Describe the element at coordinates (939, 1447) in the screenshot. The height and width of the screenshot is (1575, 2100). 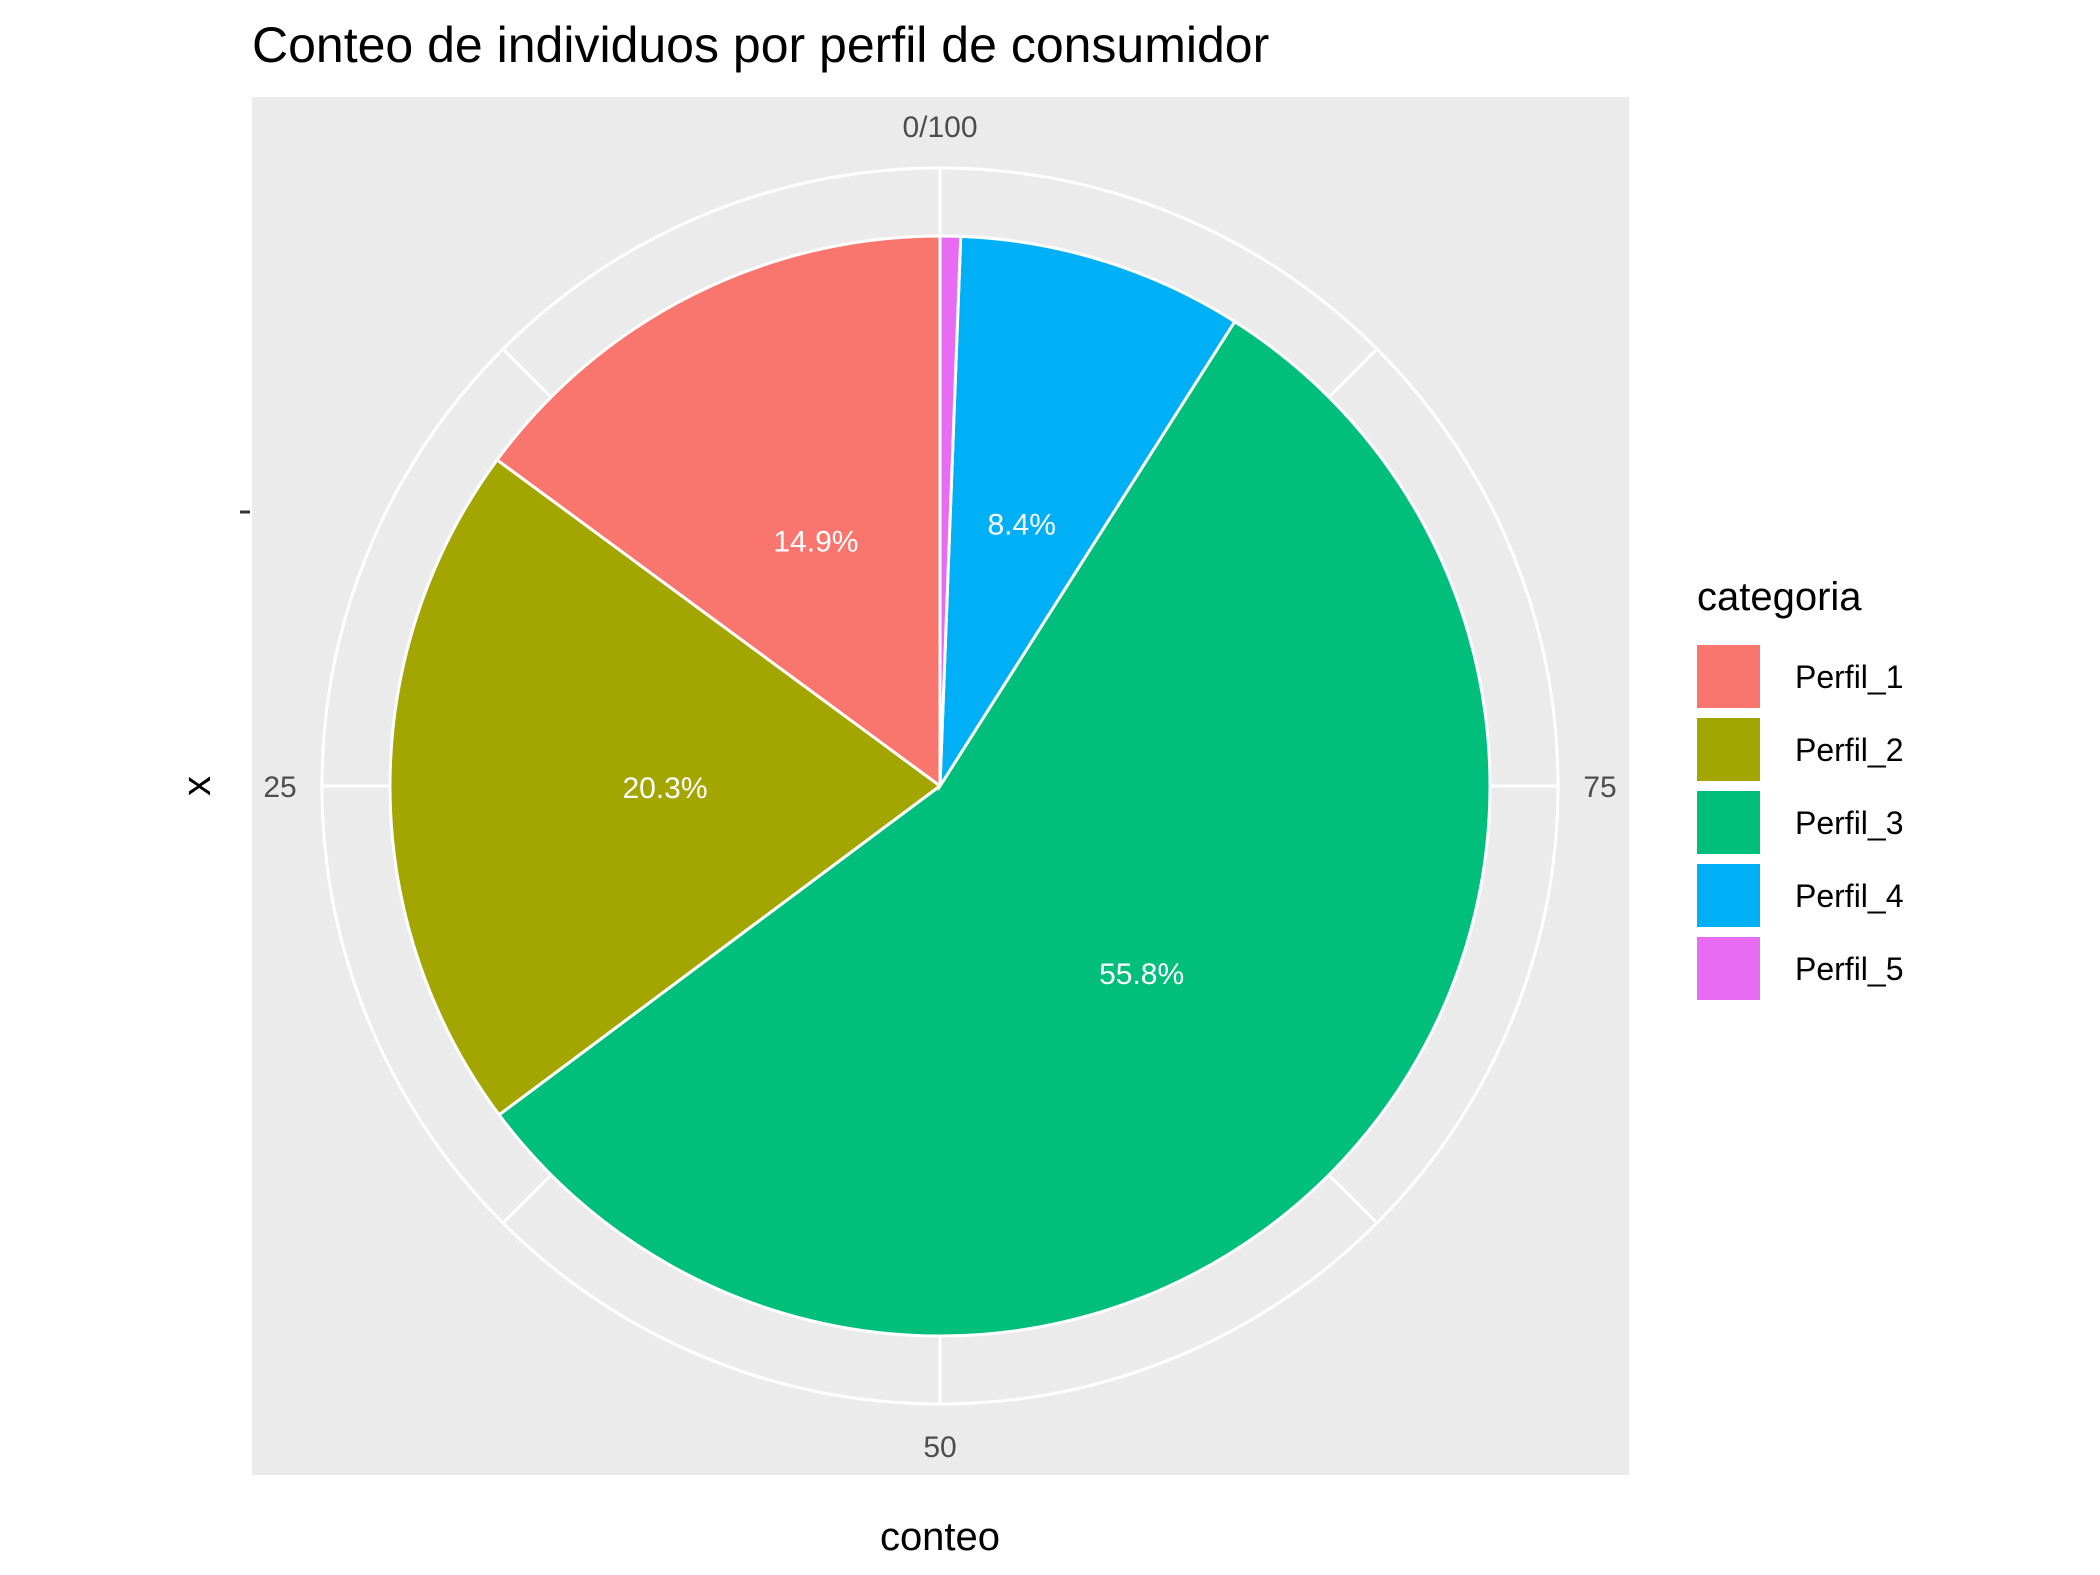
I see `theta-tick-label: 50` at that location.